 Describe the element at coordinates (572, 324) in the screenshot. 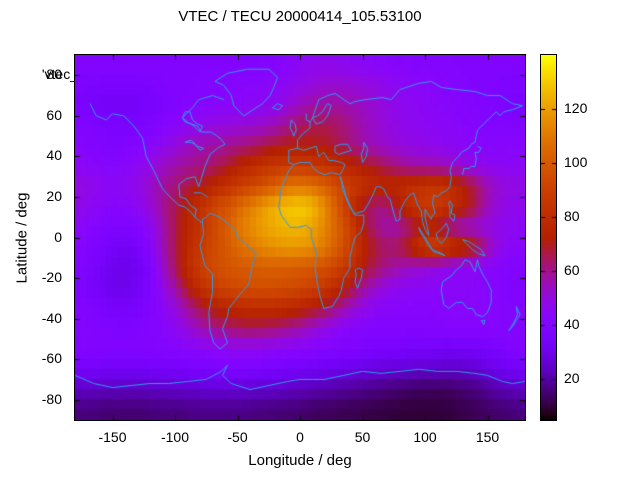

I see `colorbar-tick-label: 40` at that location.